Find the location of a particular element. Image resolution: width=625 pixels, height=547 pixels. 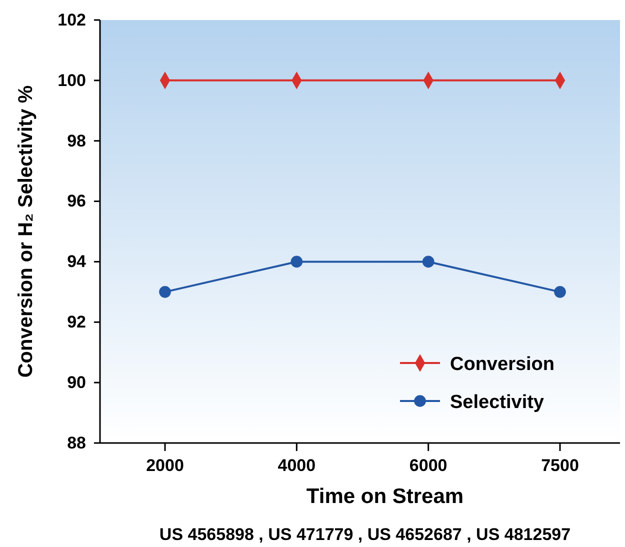

y-tick-label: 100 is located at coordinates (72, 80).